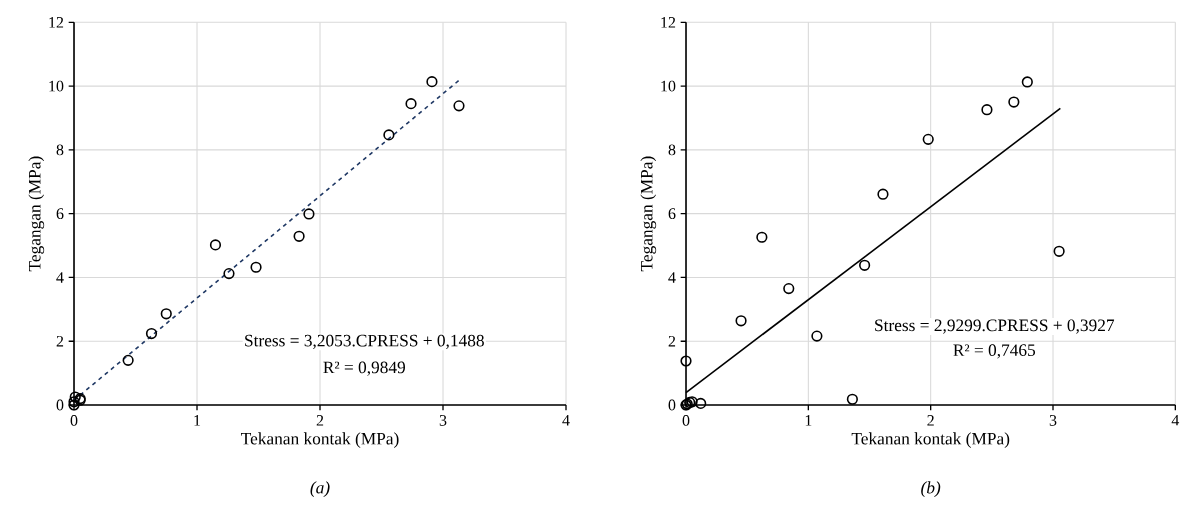 The height and width of the screenshot is (520, 1180). I want to click on annotation: R² = 0,9849, so click(364, 368).